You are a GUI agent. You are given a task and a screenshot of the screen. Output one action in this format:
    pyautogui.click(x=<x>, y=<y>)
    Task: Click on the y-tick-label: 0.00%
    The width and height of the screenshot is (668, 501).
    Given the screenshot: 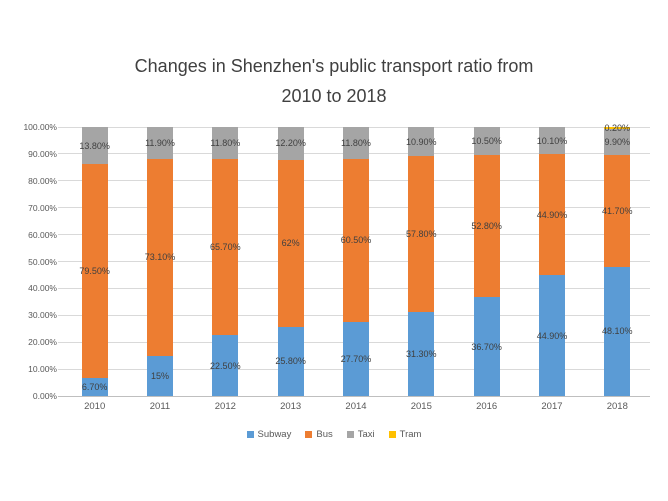 What is the action you would take?
    pyautogui.click(x=44, y=396)
    